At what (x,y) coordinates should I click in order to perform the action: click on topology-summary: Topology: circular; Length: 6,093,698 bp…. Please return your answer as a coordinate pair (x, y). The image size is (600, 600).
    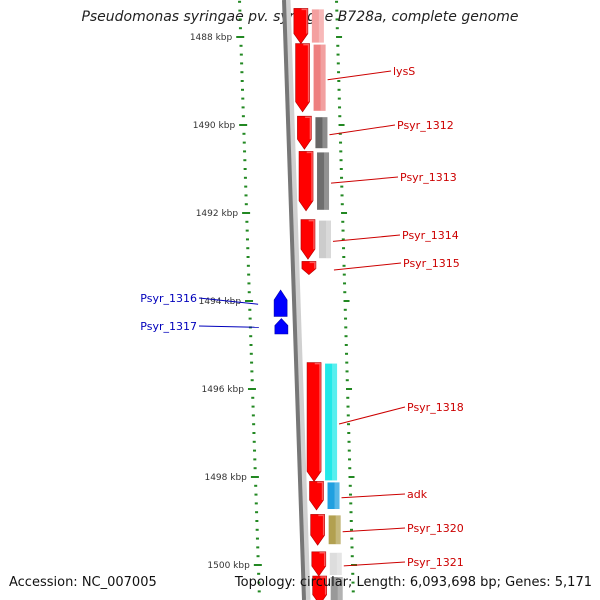
    Looking at the image, I should click on (413, 582).